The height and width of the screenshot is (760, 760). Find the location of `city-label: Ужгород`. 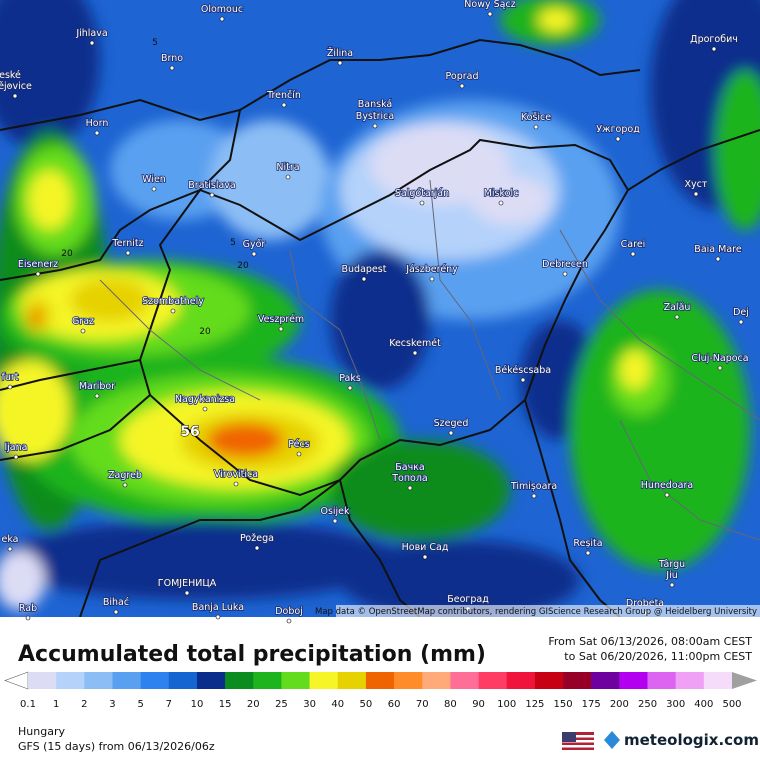

city-label: Ужгород is located at coordinates (618, 129).